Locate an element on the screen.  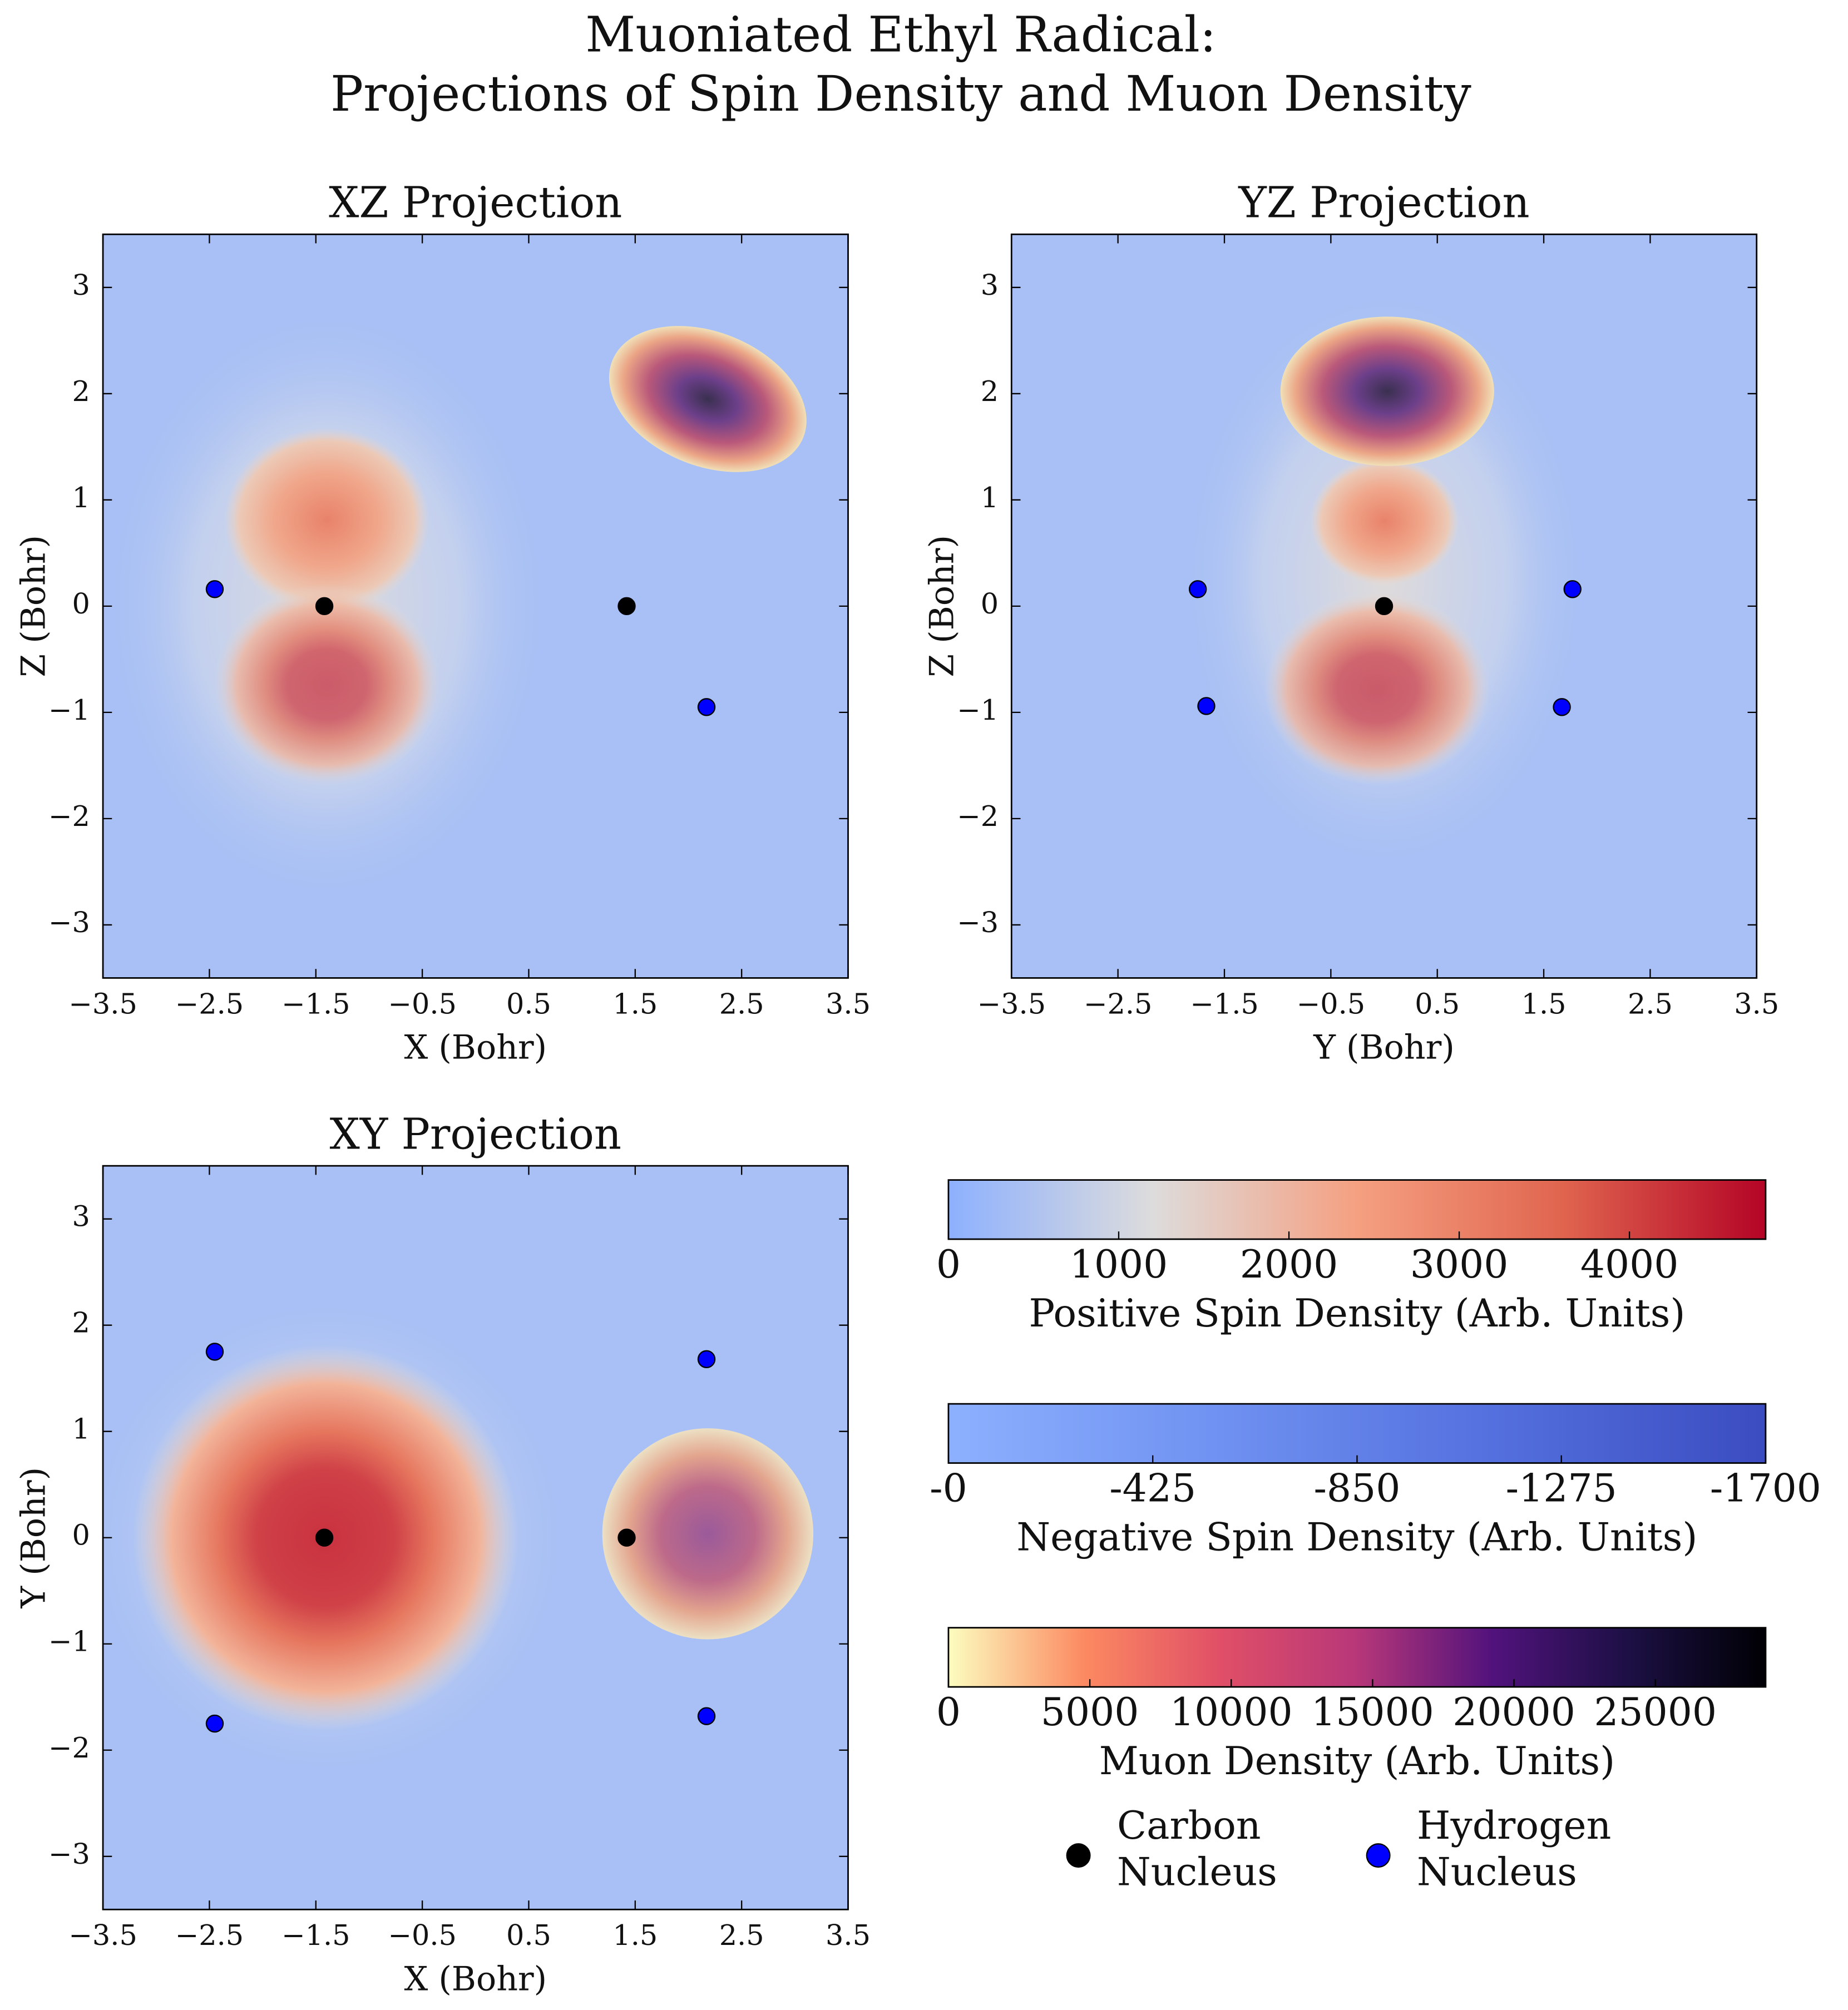
panel-title: YZ Projection is located at coordinates (1383, 203).